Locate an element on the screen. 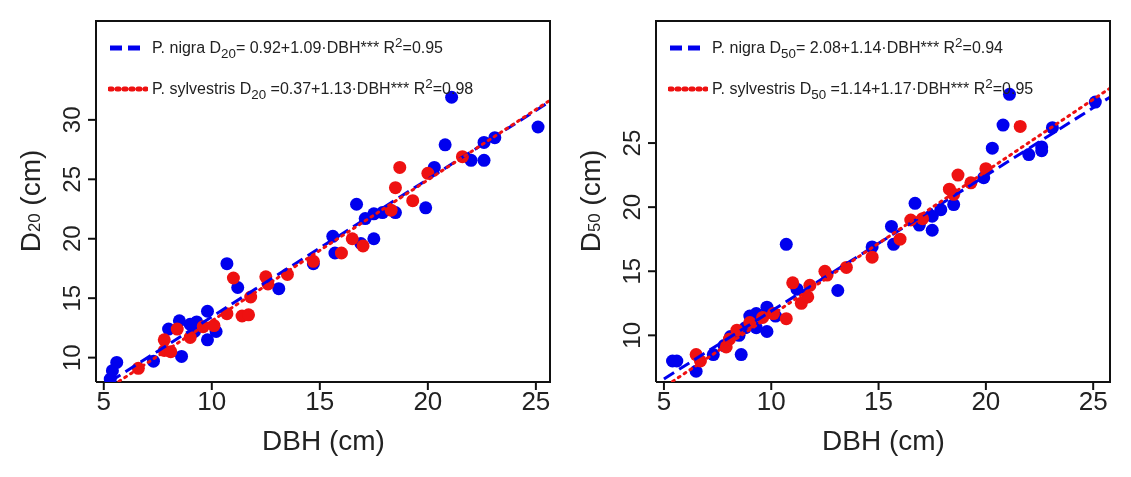 Image resolution: width=1131 pixels, height=477 pixels. legend-label: P. sylvestris D$_{50}$ =1.14+1.17·DBH*** R$^{2}$=0.95 is located at coordinates (873, 89).